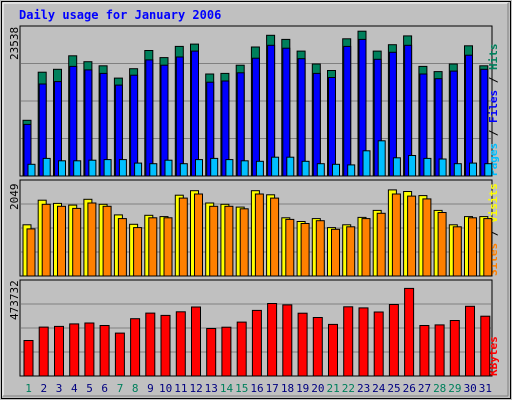 This screenshot has width=512, height=400. I want to click on x-tick-label: 22, so click(348, 388).